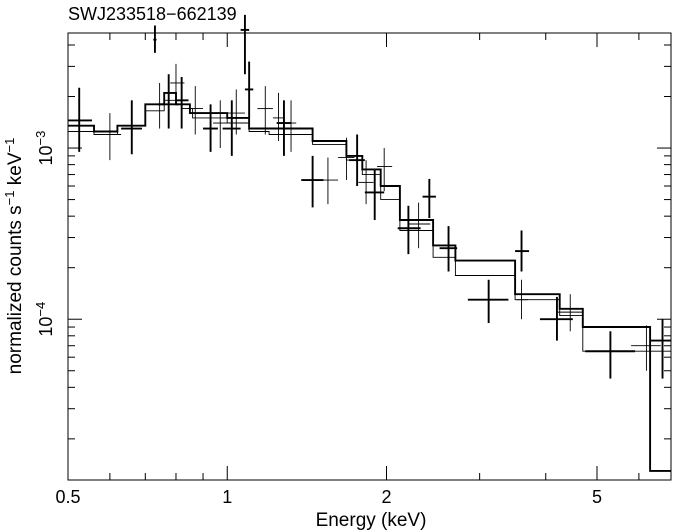  I want to click on y-axis-title-exp1: −1, so click(9, 198).